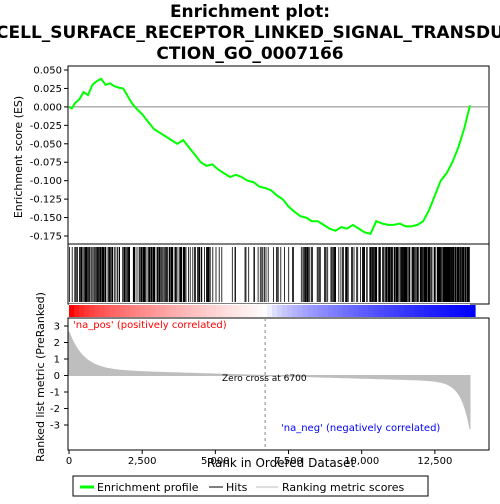 The width and height of the screenshot is (500, 504). What do you see at coordinates (46, 181) in the screenshot?
I see `es-ytick-label: -0.100` at bounding box center [46, 181].